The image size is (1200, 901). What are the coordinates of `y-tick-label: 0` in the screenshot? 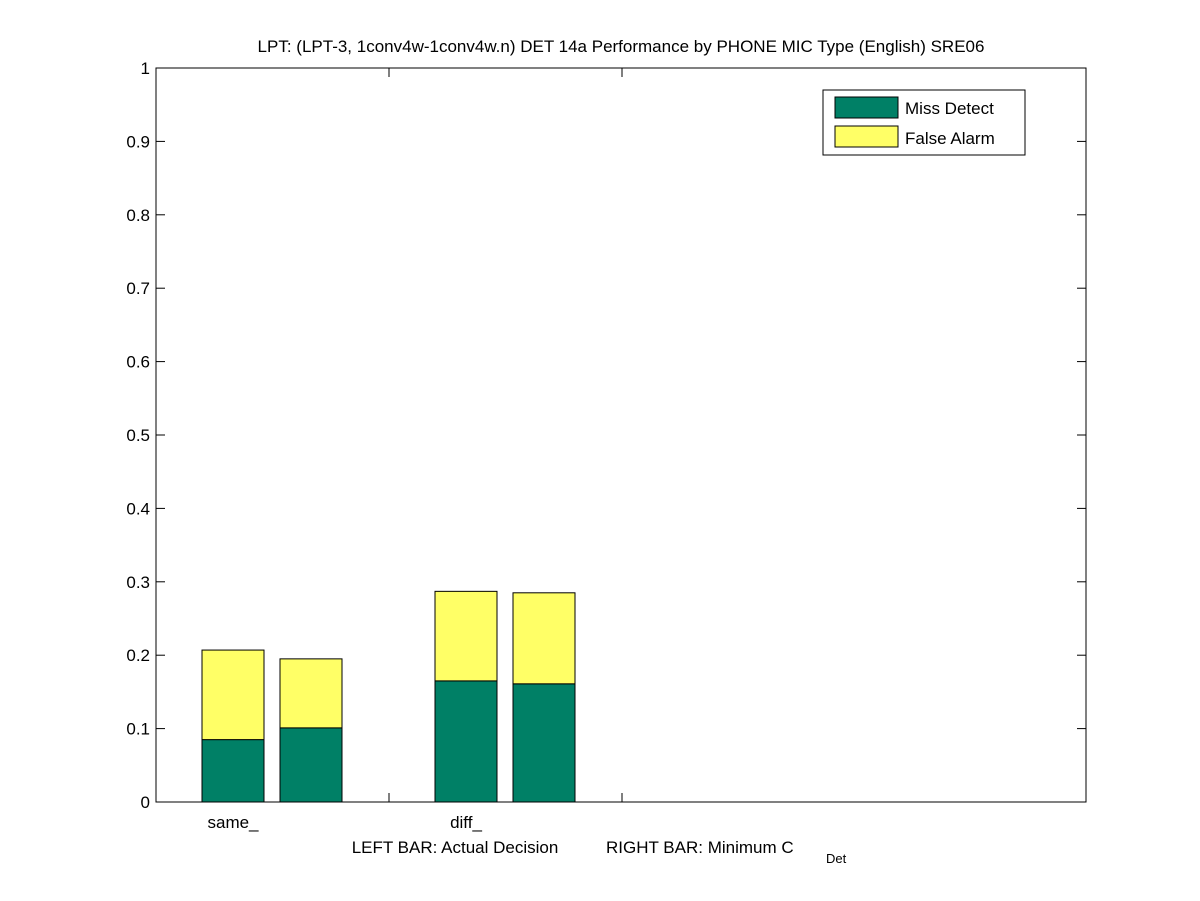 It's located at (145, 802).